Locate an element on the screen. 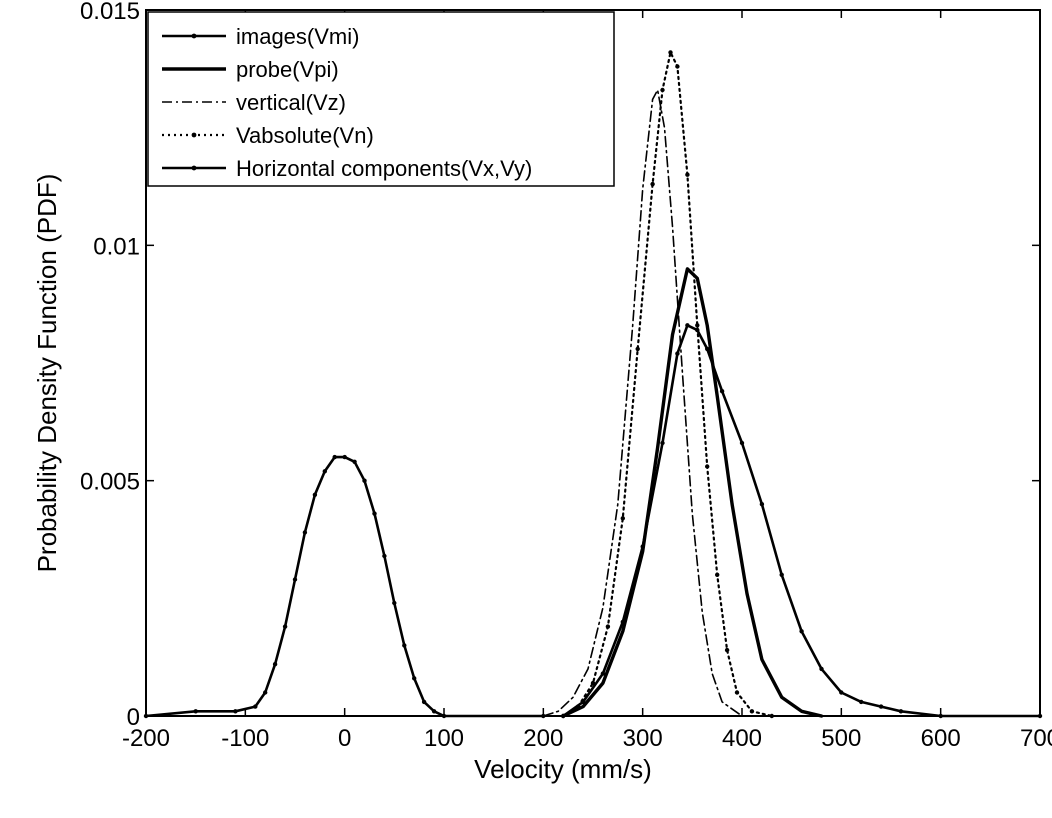  x-tick-label: 0 is located at coordinates (344, 738).